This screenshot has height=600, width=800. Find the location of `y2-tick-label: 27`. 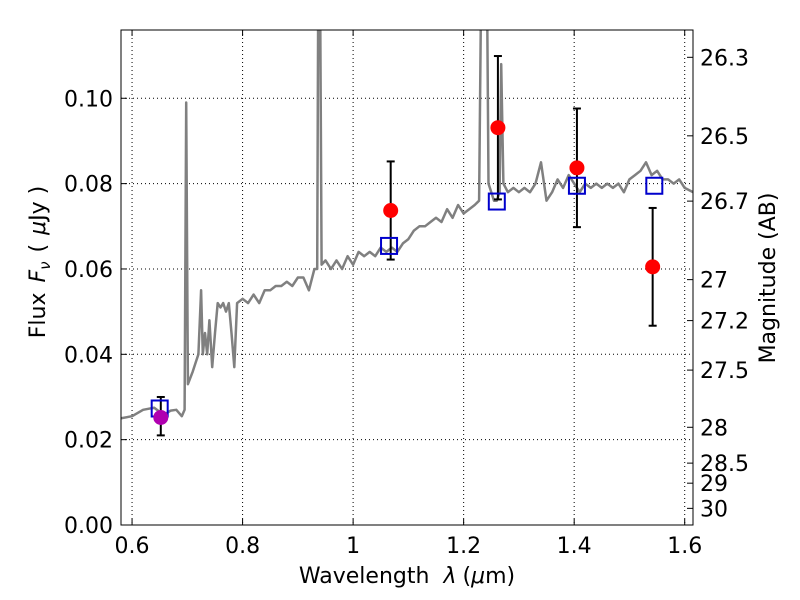

y2-tick-label: 27 is located at coordinates (714, 281).